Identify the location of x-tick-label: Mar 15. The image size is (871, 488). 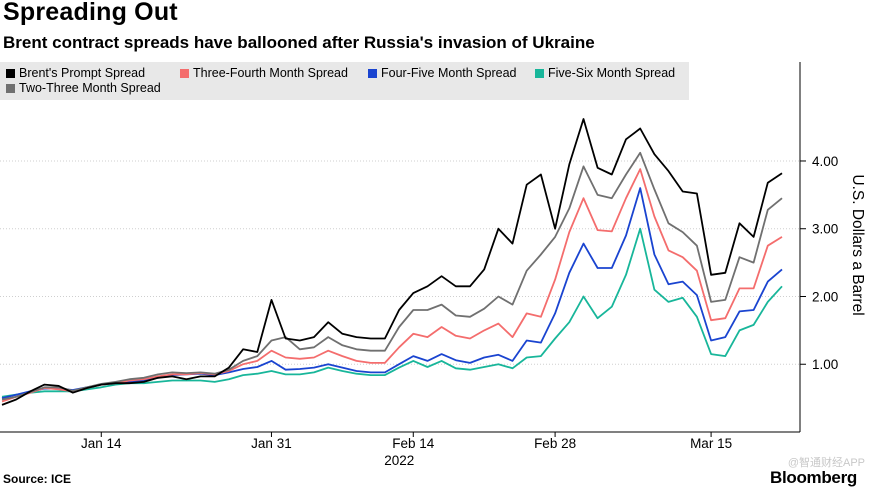
(711, 443).